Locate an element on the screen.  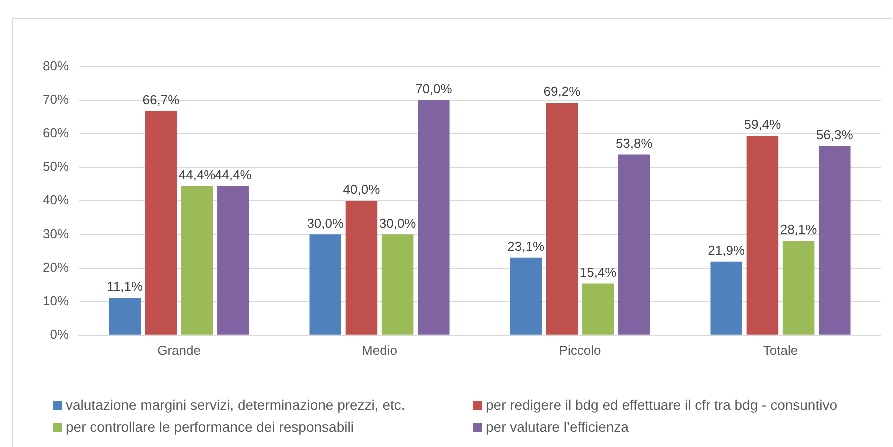
data-label: 66,7% is located at coordinates (161, 100).